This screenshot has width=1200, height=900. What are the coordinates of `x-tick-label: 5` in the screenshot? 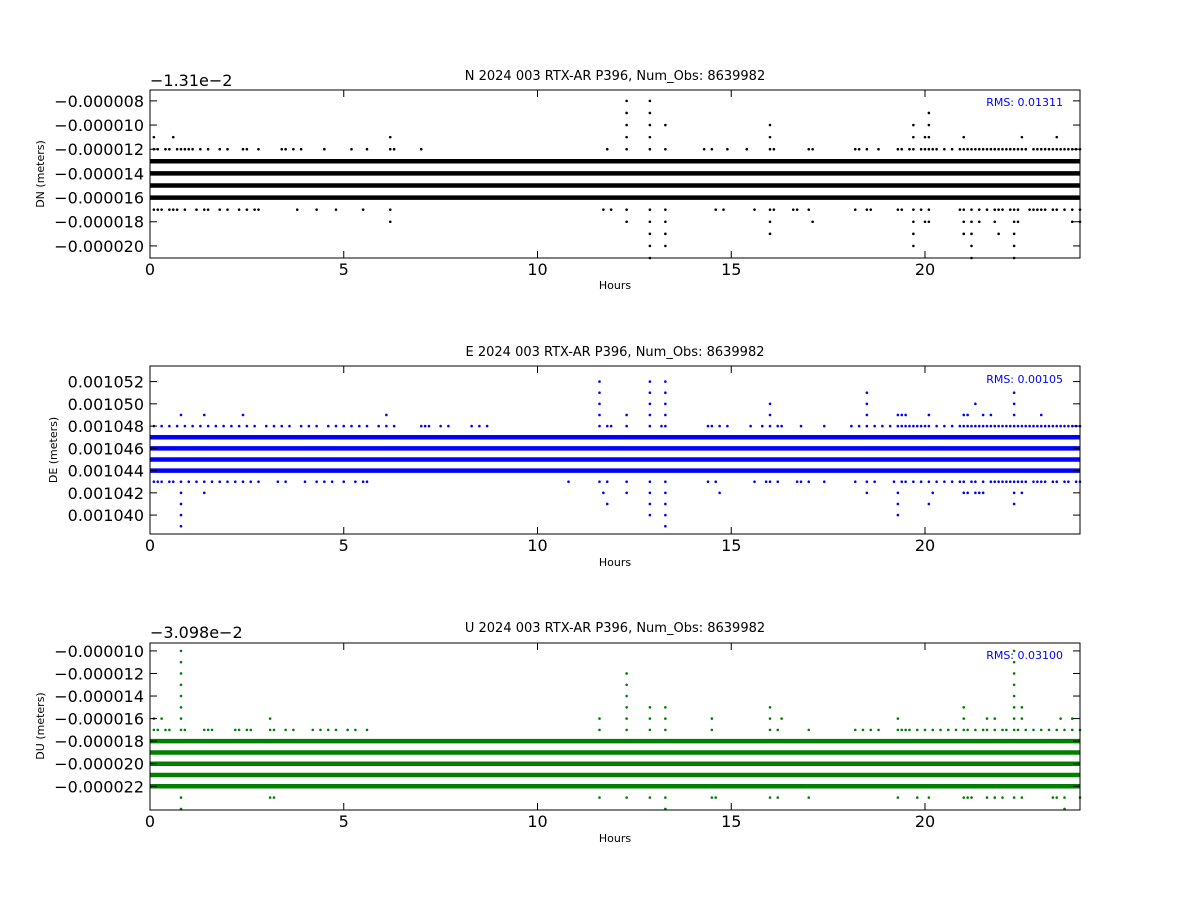 It's located at (344, 269).